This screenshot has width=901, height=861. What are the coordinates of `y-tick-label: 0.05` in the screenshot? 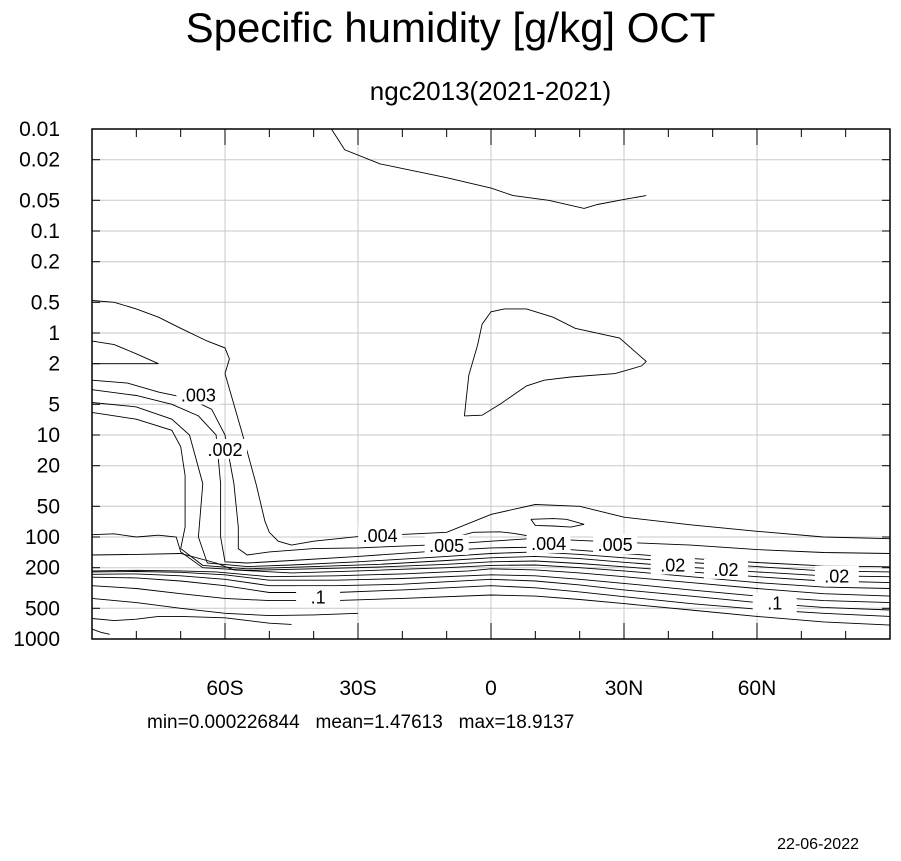 It's located at (39, 200).